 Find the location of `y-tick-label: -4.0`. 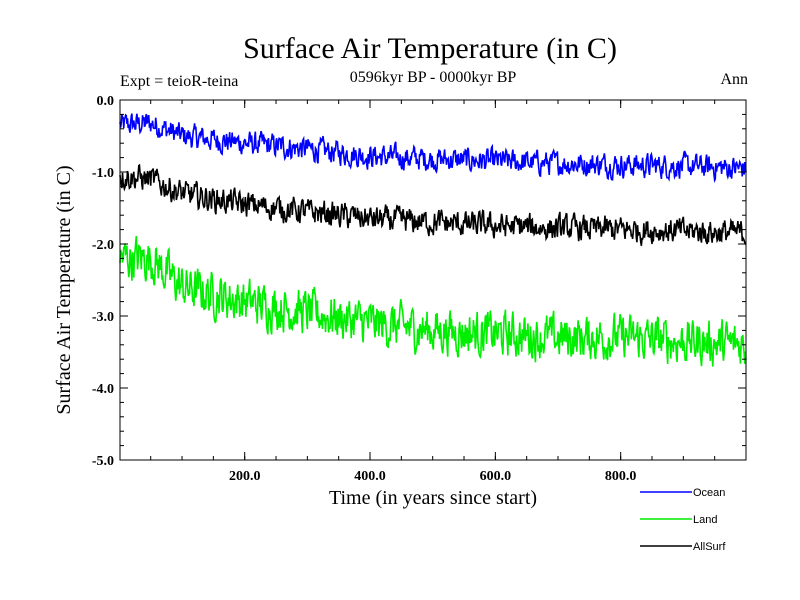

y-tick-label: -4.0 is located at coordinates (103, 389).